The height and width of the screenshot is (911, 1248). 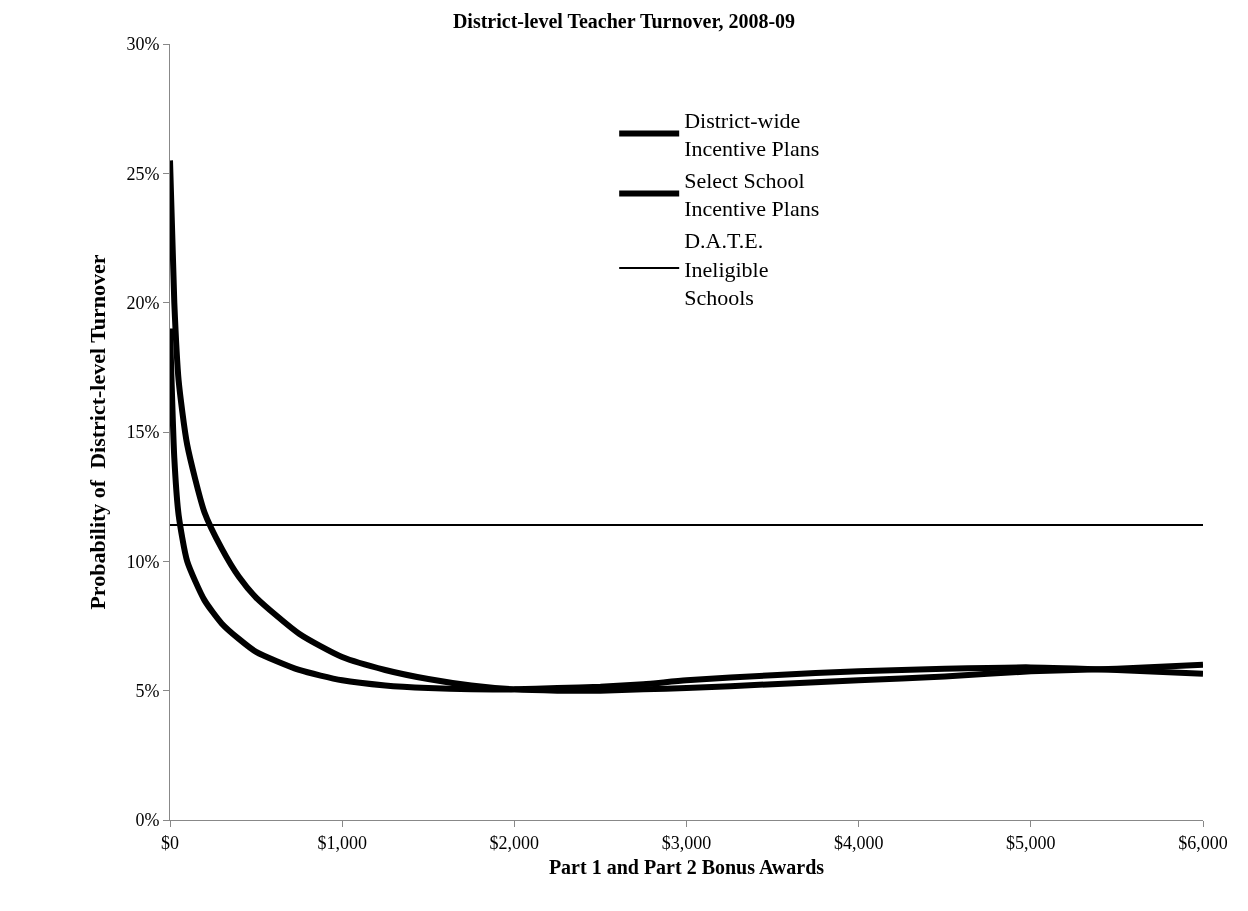 What do you see at coordinates (858, 842) in the screenshot?
I see `x-tick-label: $4,000` at bounding box center [858, 842].